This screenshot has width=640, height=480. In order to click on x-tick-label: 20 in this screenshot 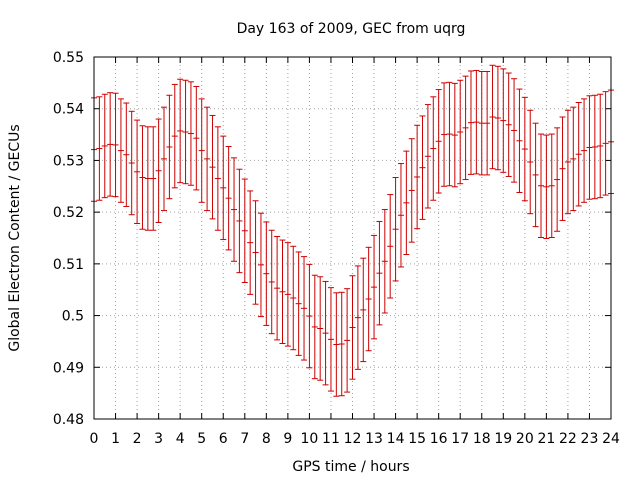, I will do `click(525, 439)`.